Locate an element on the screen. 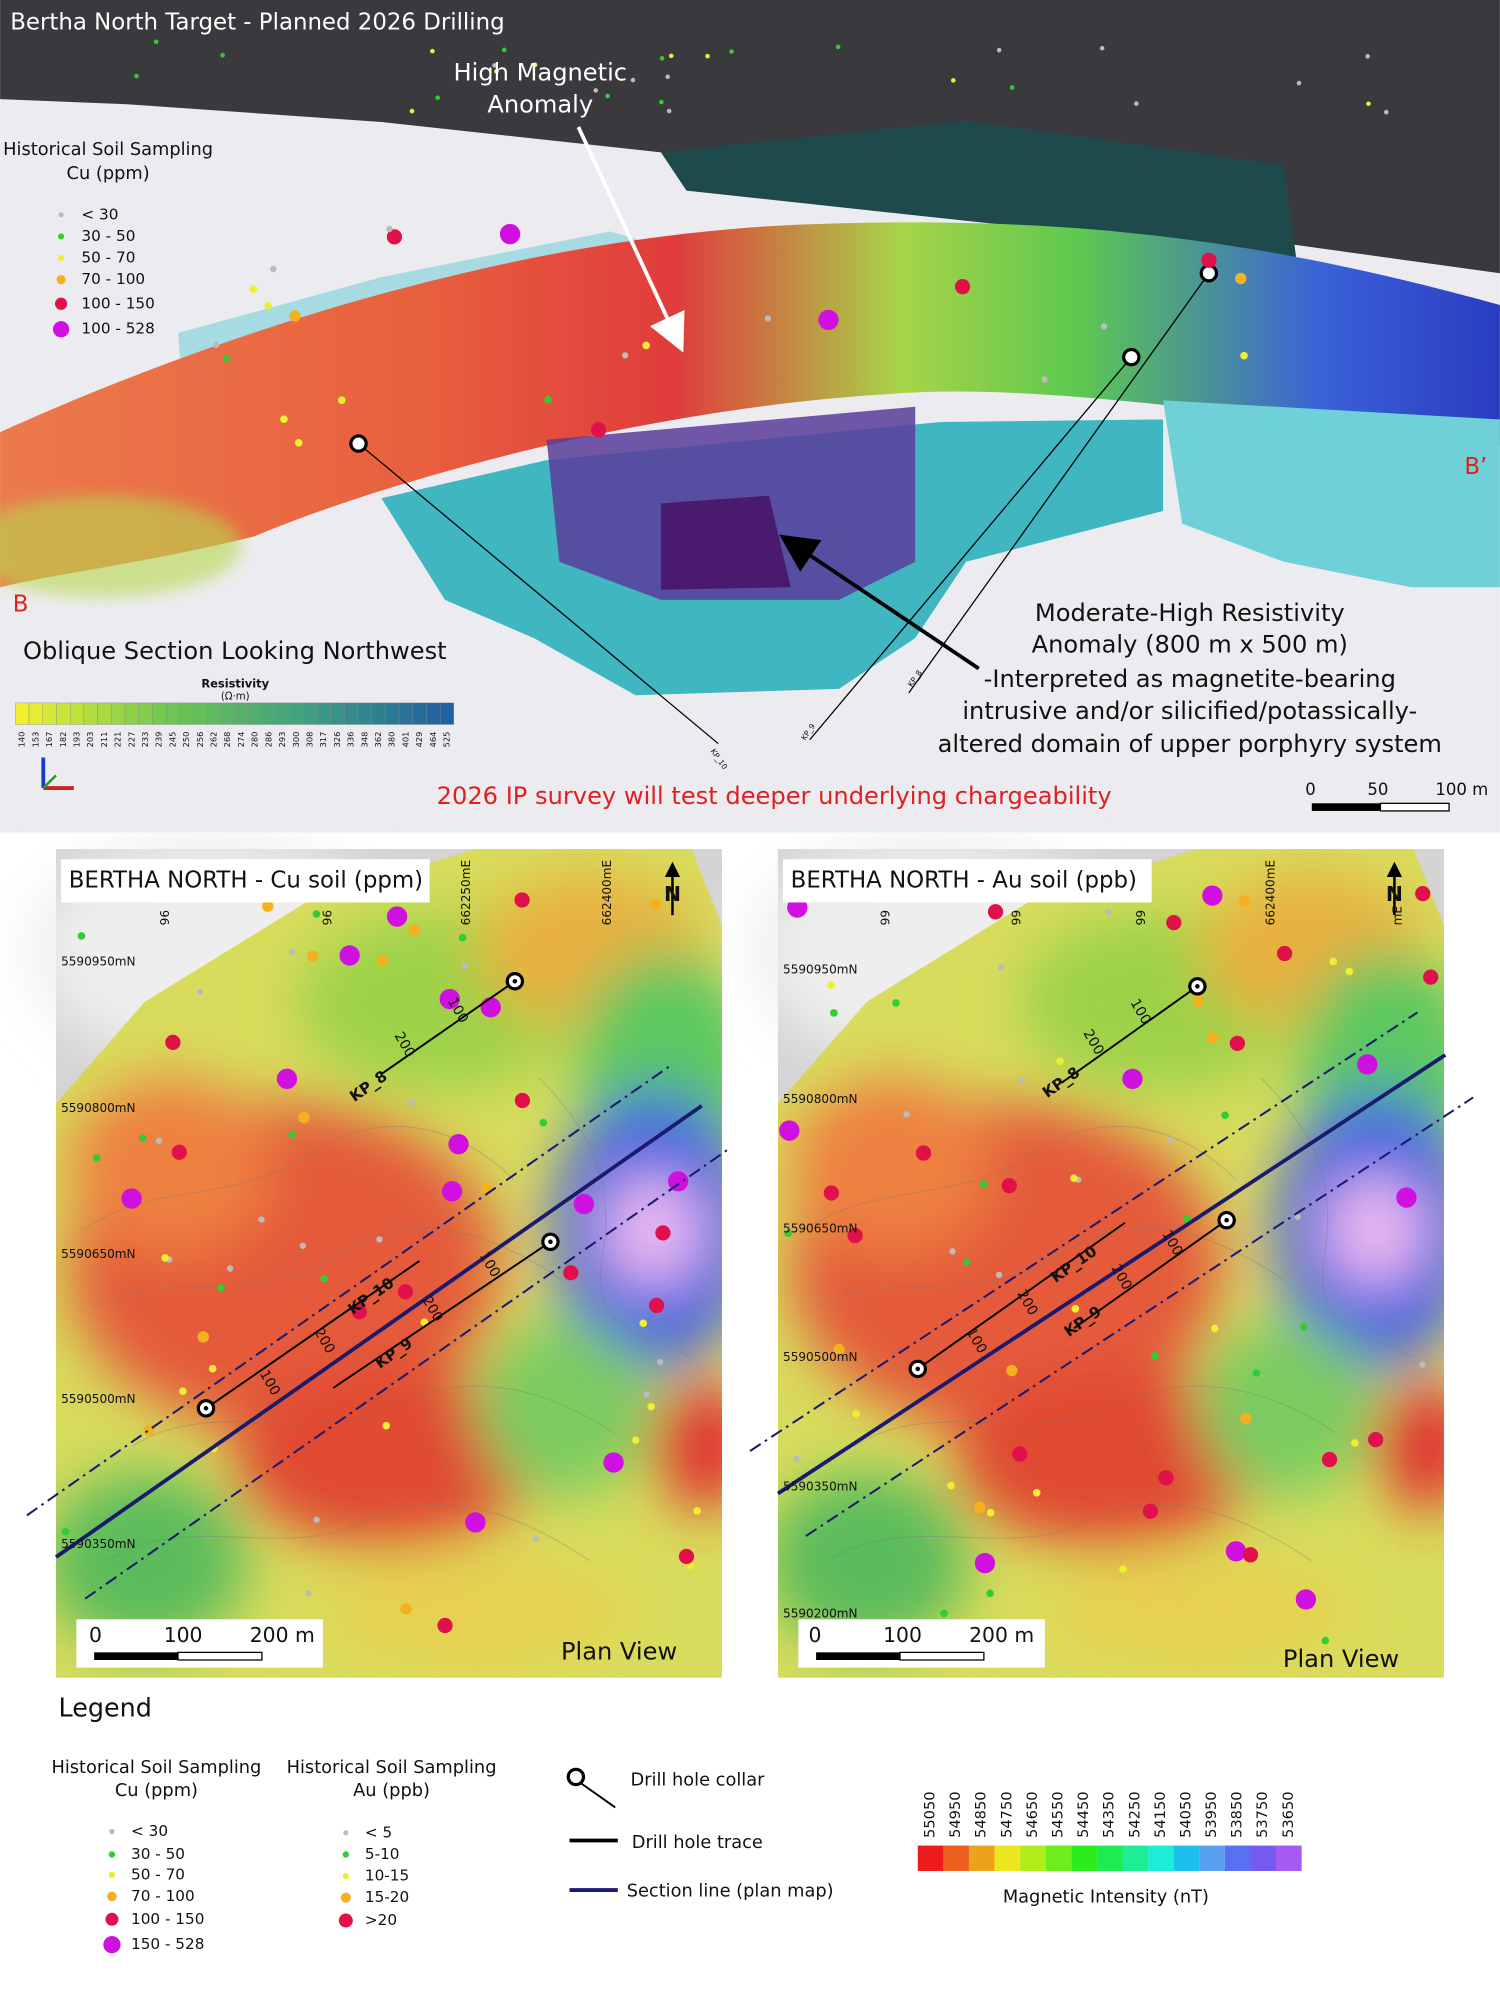 The height and width of the screenshot is (1993, 1500). section-limit is located at coordinates (408, 1373).